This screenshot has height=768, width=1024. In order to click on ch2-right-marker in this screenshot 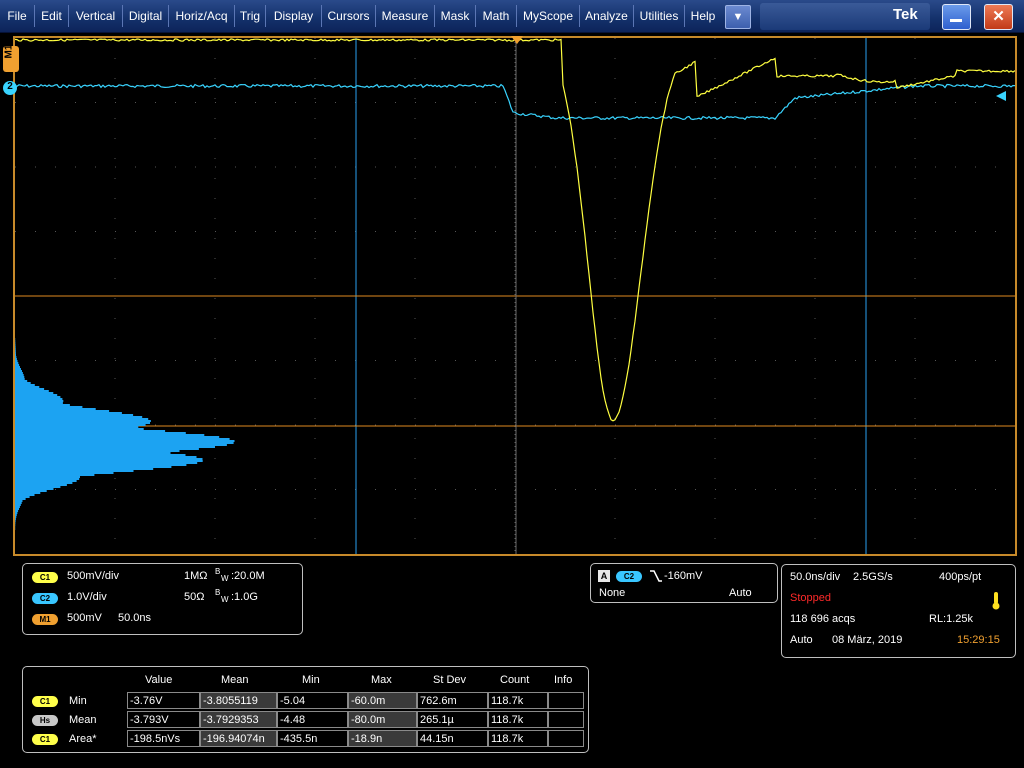, I will do `click(1001, 96)`.